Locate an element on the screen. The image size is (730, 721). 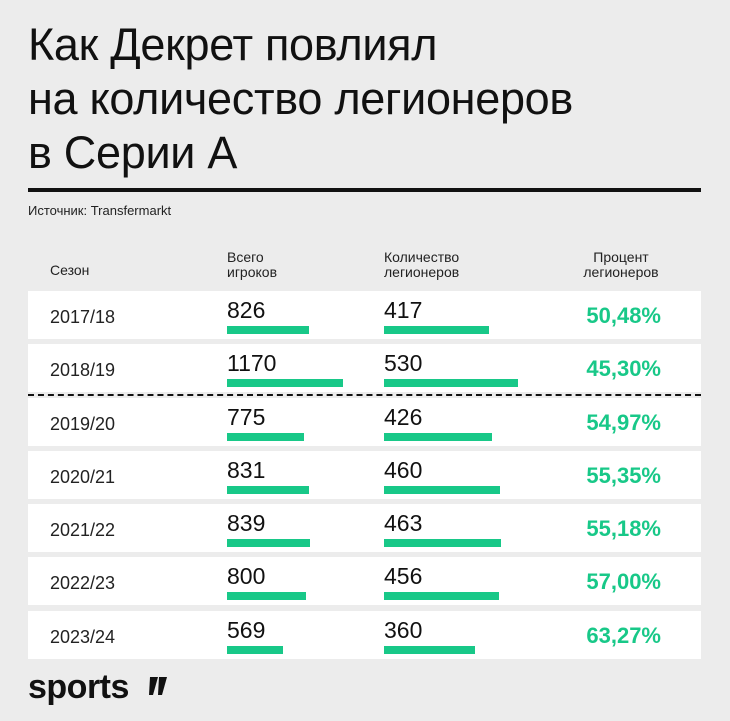
header-legionnaires: Количество легионеров is located at coordinates (421, 265).